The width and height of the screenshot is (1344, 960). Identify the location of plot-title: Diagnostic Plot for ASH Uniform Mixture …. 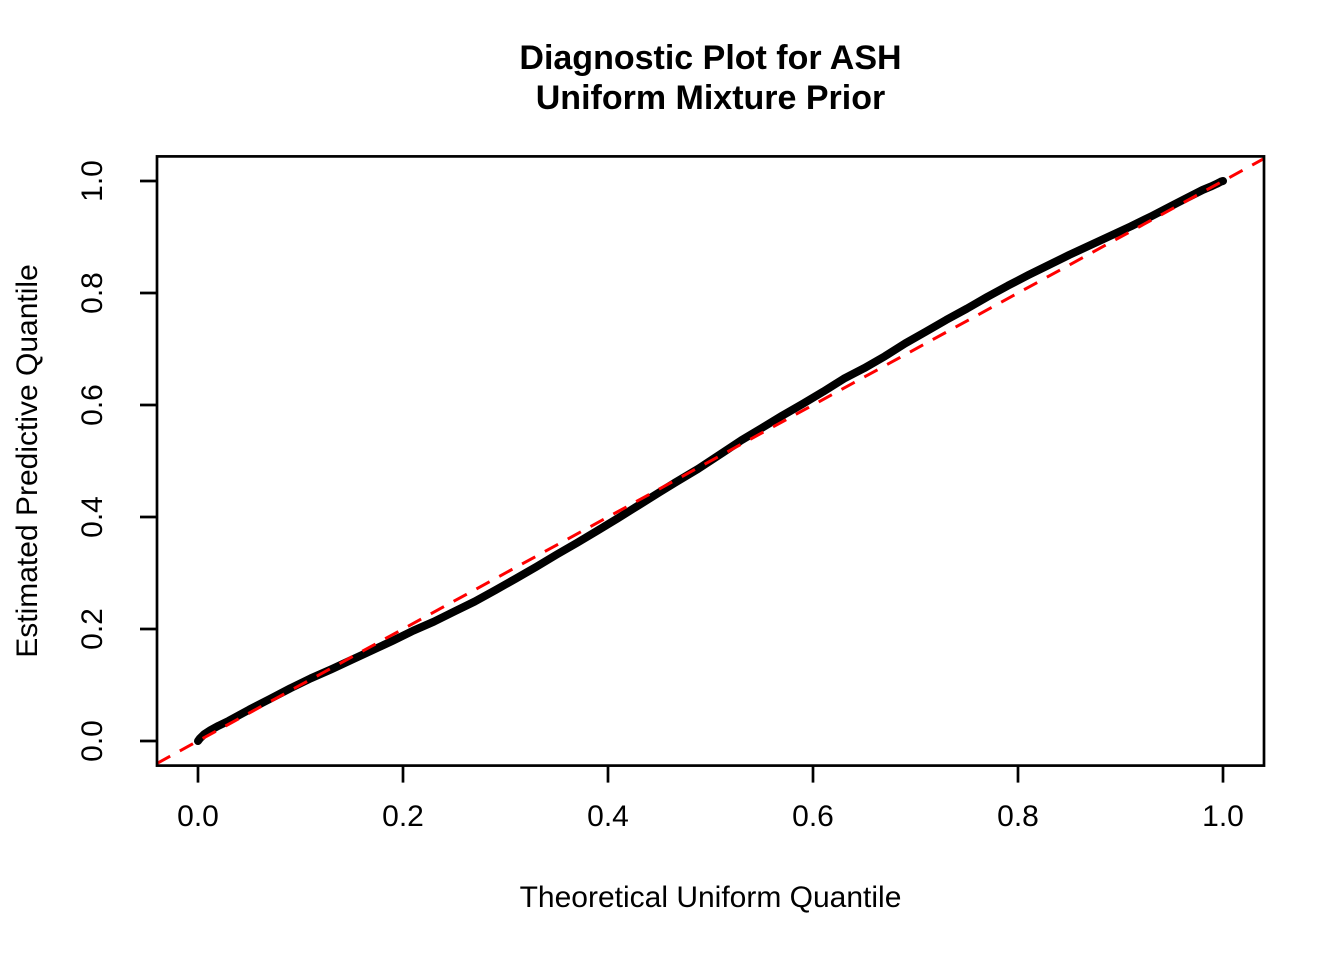
(710, 78).